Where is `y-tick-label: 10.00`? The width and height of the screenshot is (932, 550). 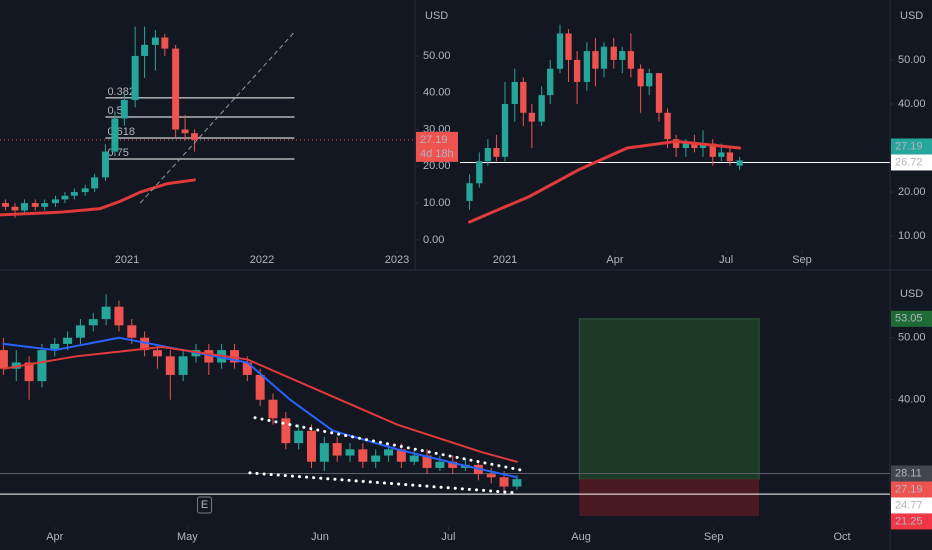
y-tick-label: 10.00 is located at coordinates (912, 236).